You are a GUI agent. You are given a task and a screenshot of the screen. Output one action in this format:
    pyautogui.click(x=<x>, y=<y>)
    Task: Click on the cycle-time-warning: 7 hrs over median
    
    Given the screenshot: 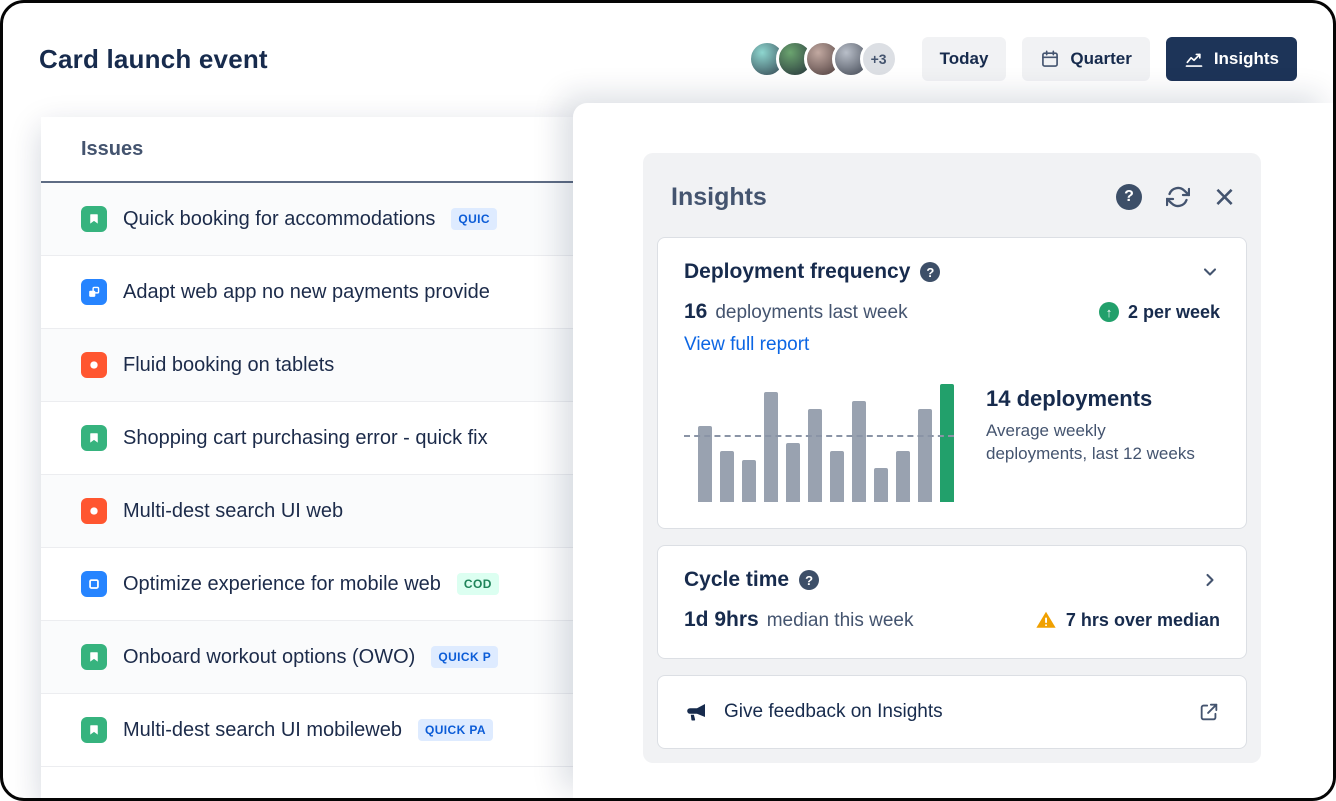 What is the action you would take?
    pyautogui.click(x=1127, y=620)
    